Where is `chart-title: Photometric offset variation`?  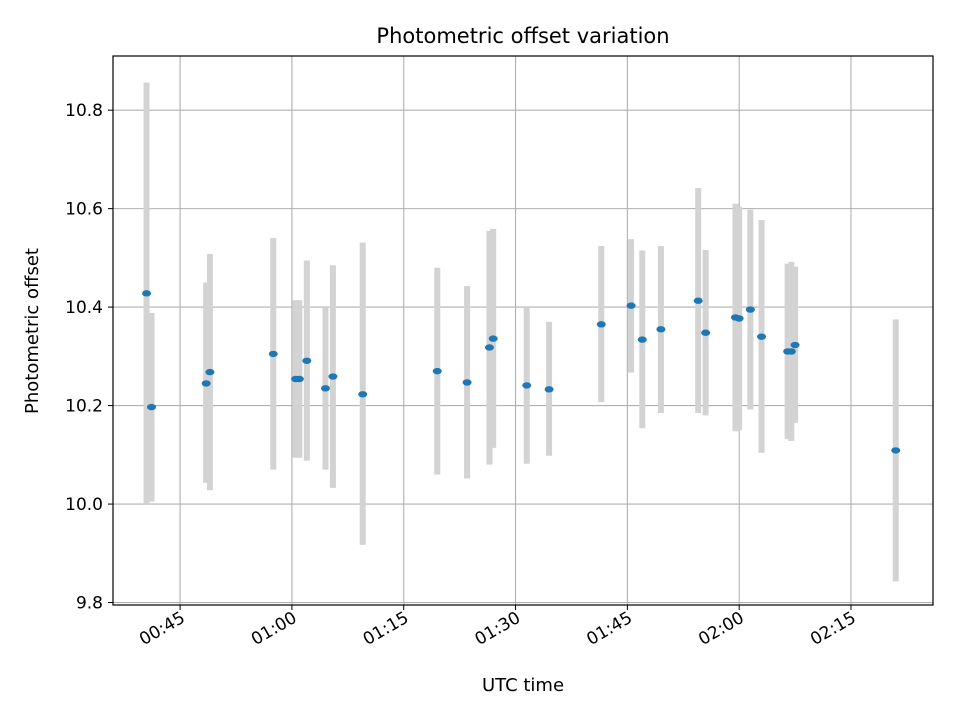
chart-title: Photometric offset variation is located at coordinates (522, 36).